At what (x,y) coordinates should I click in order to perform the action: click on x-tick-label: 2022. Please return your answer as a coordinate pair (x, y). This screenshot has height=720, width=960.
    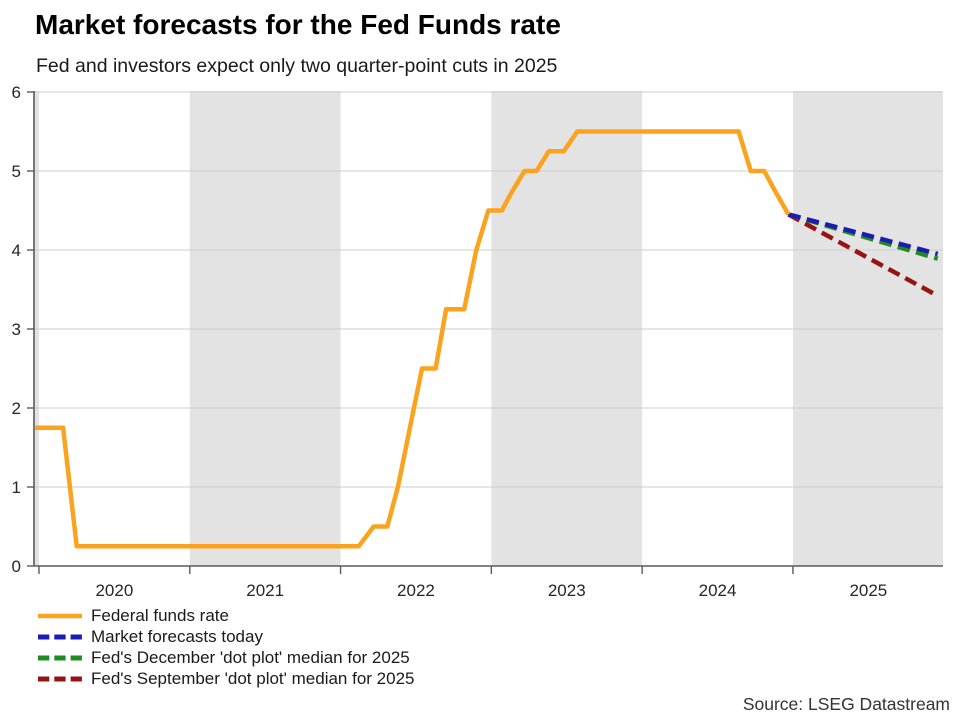
    Looking at the image, I should click on (416, 590).